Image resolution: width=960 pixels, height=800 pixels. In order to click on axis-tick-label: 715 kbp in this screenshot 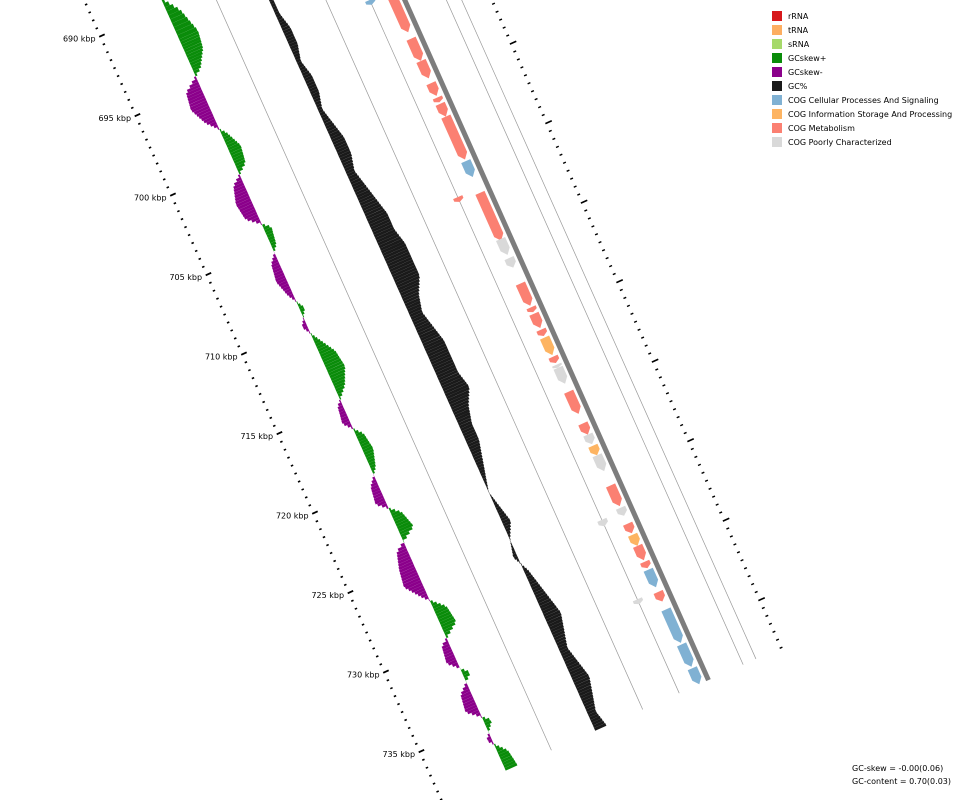, I will do `click(256, 436)`.